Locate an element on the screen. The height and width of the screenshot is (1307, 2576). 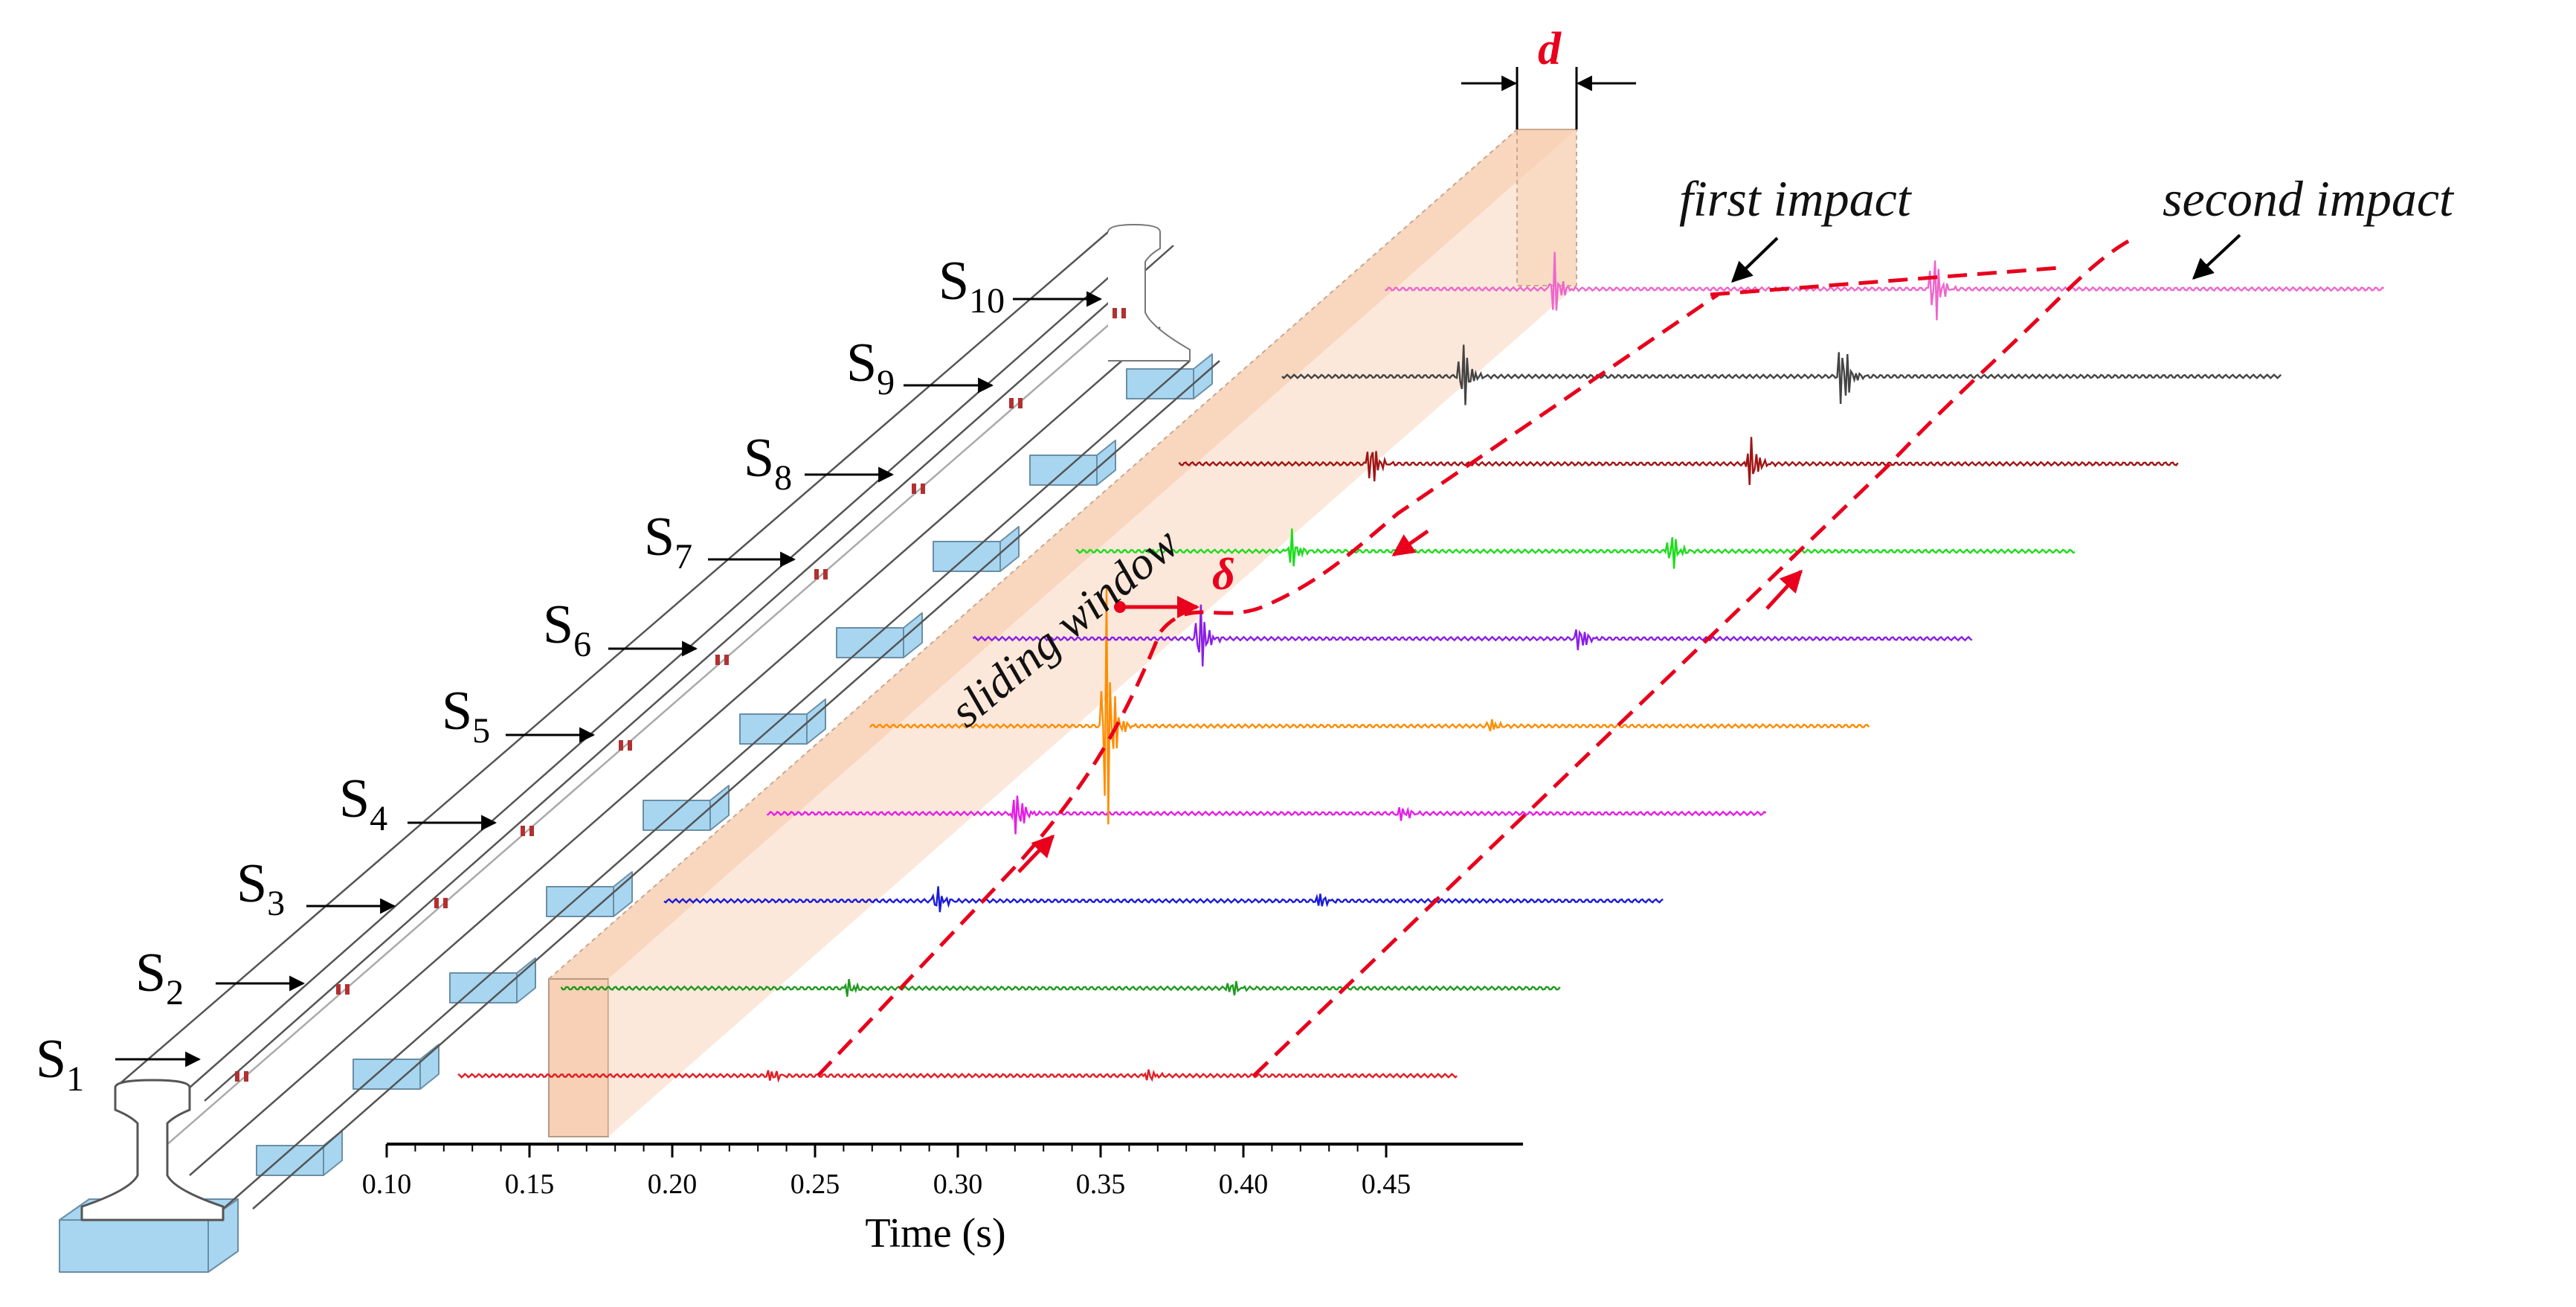
signal-trace-s10 is located at coordinates (1885, 286).